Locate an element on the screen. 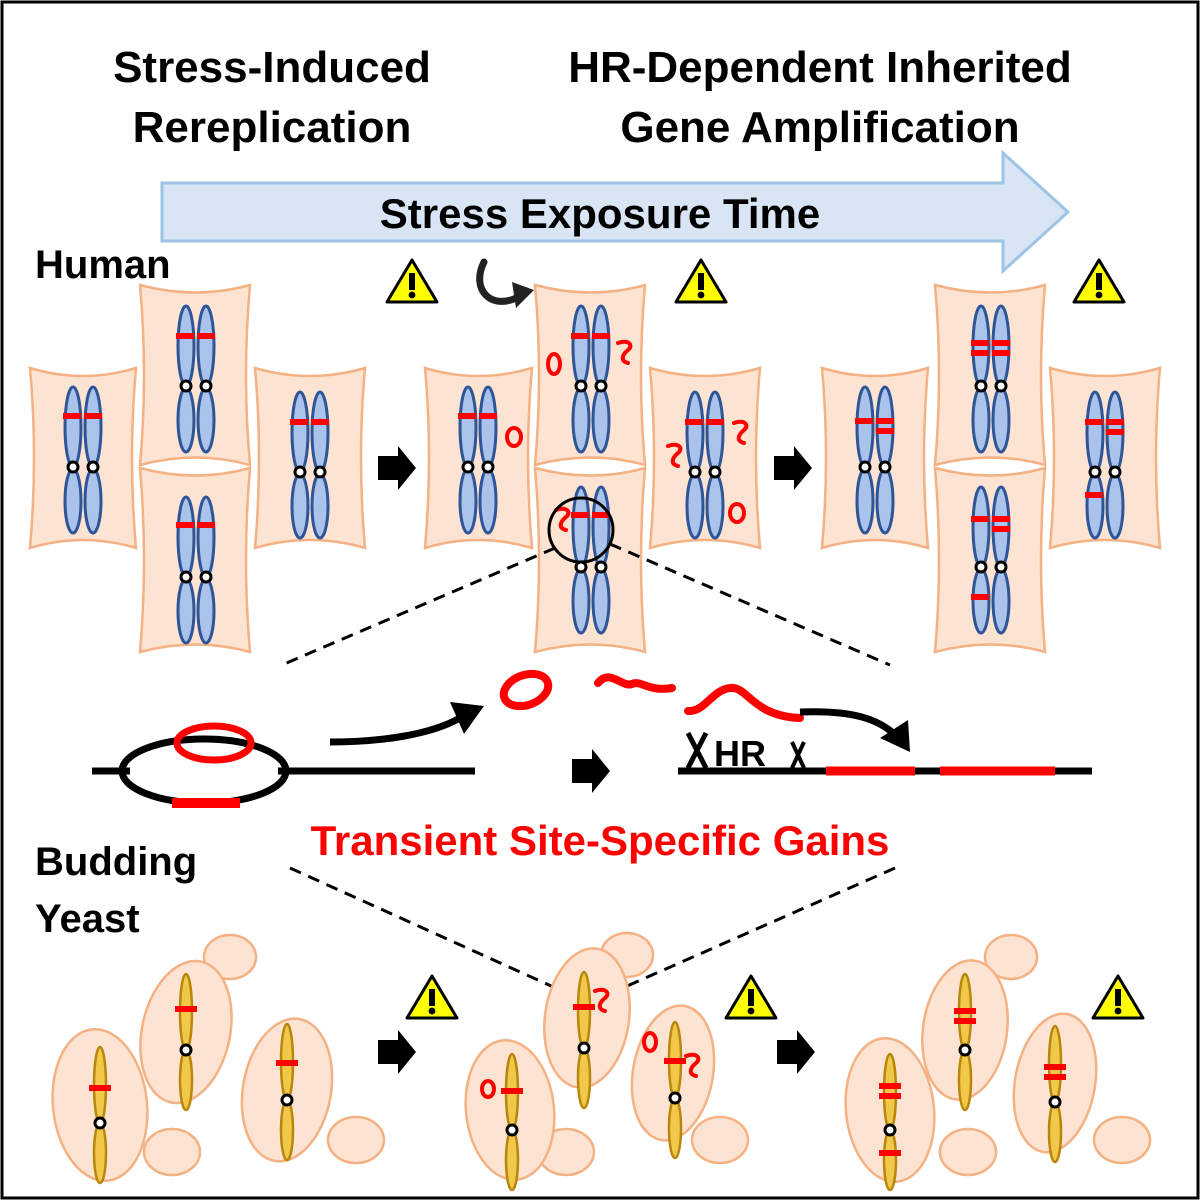 The image size is (1200, 1200). timeline-arrow is located at coordinates (615, 212).